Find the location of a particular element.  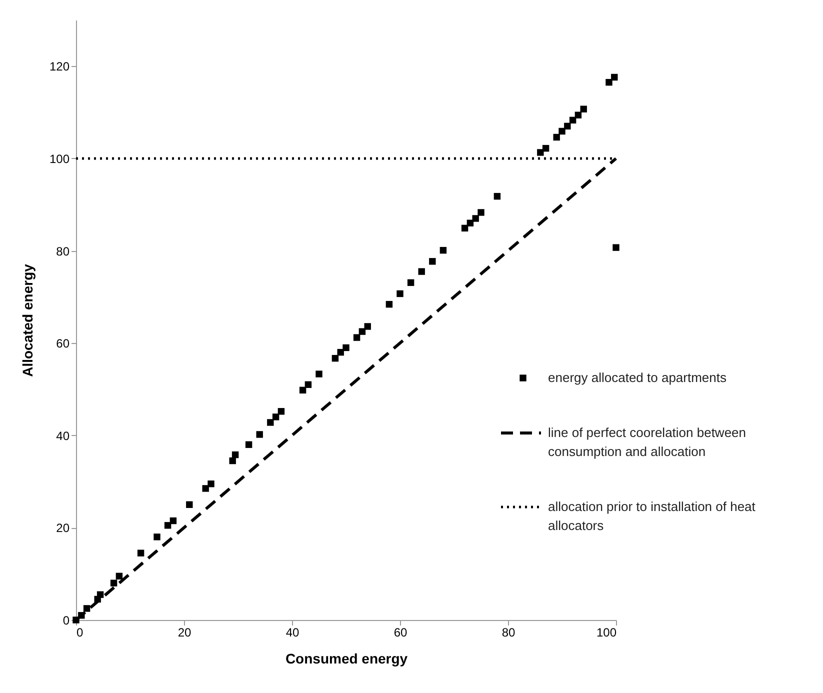

legend-label: energy allocated to apartments is located at coordinates (637, 377).